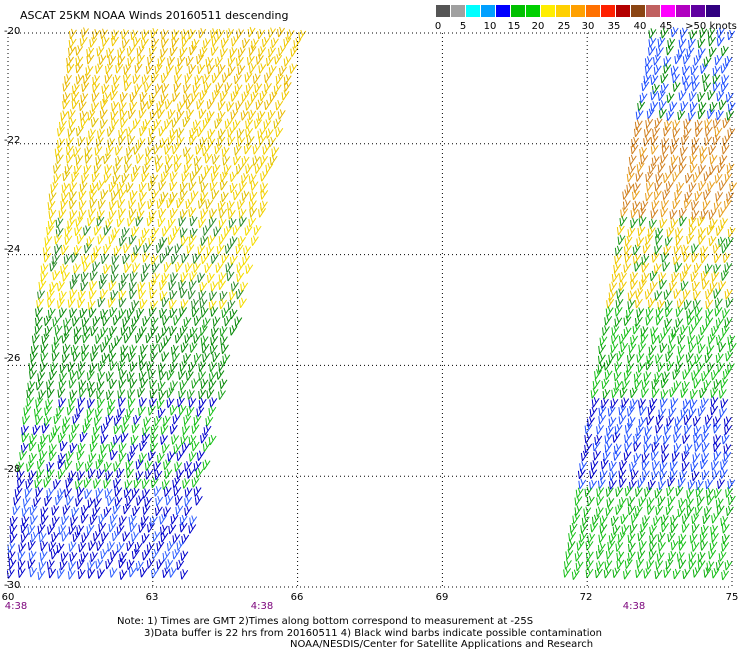 The image size is (740, 650). Describe the element at coordinates (152, 597) in the screenshot. I see `lon-label: 63` at that location.